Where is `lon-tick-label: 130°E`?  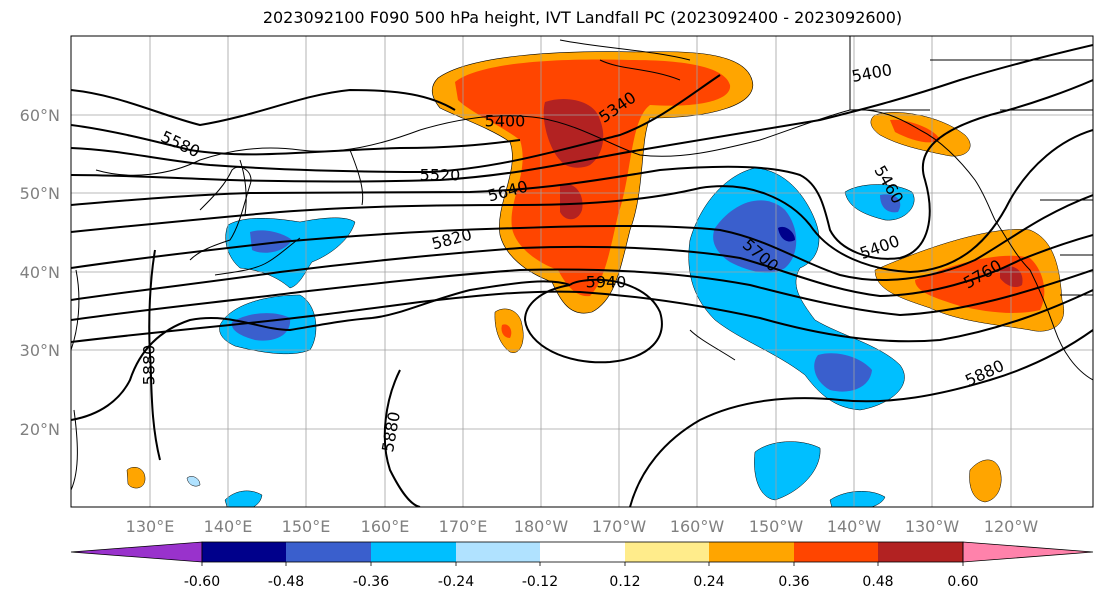
lon-tick-label: 130°E is located at coordinates (150, 526).